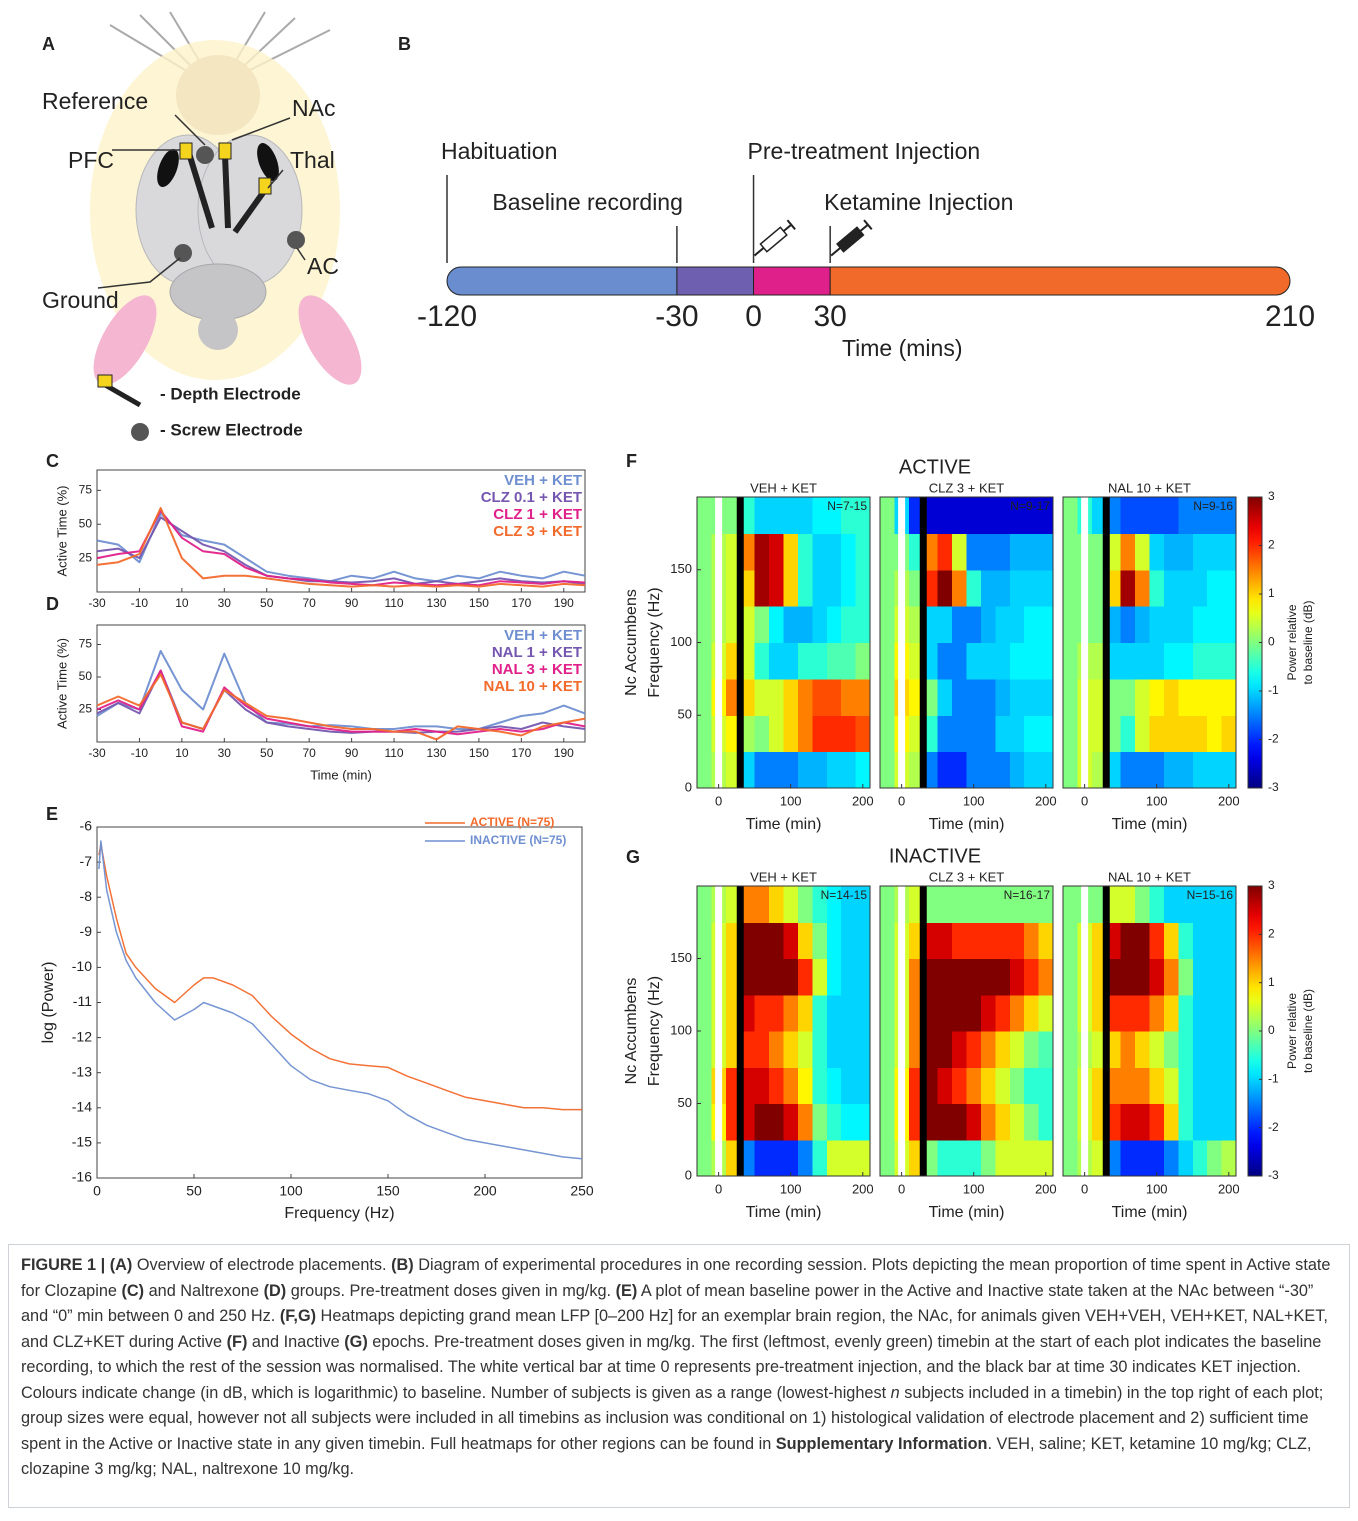  I want to click on diagram-label: PFC, so click(91, 160).